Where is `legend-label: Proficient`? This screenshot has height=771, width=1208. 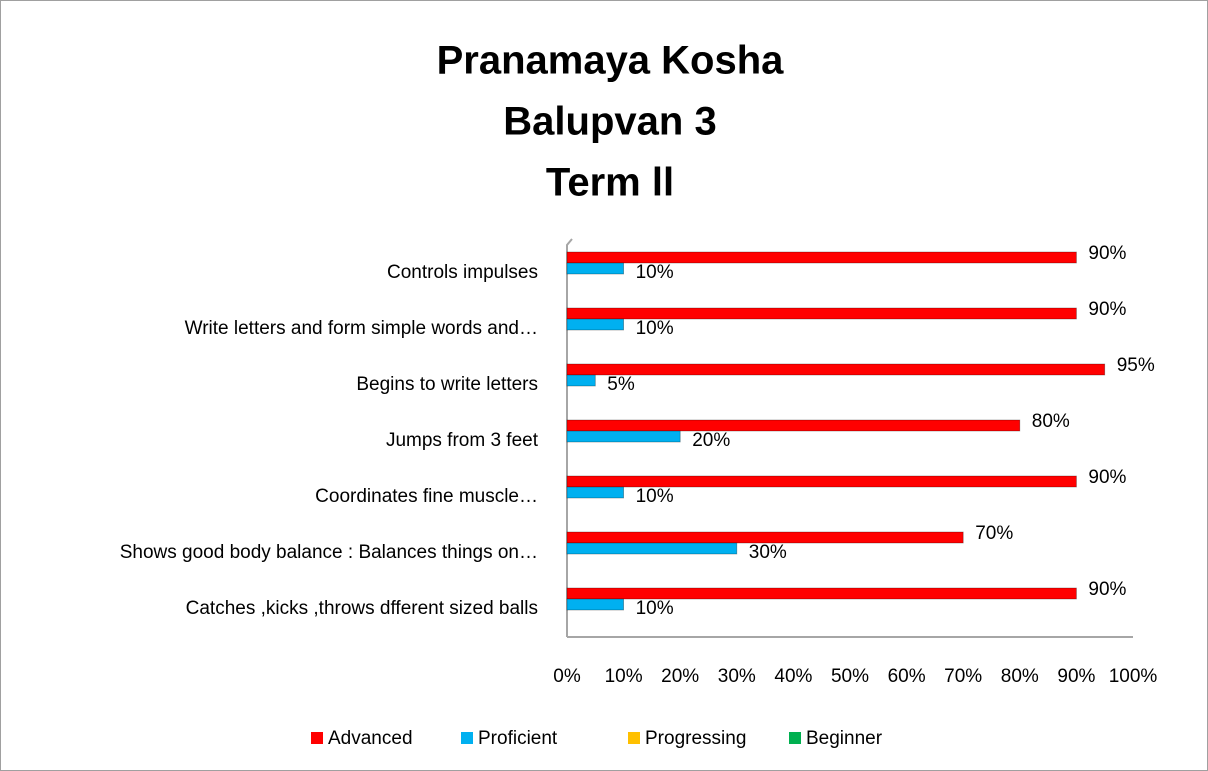 legend-label: Proficient is located at coordinates (518, 738).